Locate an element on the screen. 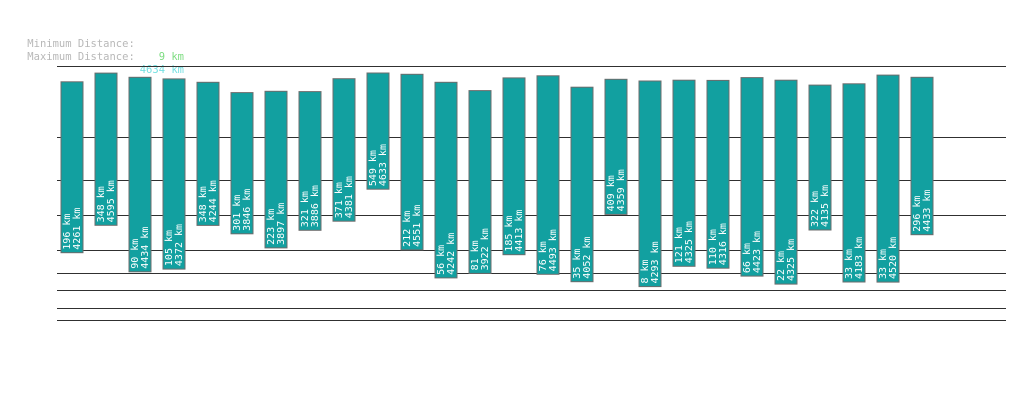  max-distance-data-label: 4316 km is located at coordinates (723, 244).